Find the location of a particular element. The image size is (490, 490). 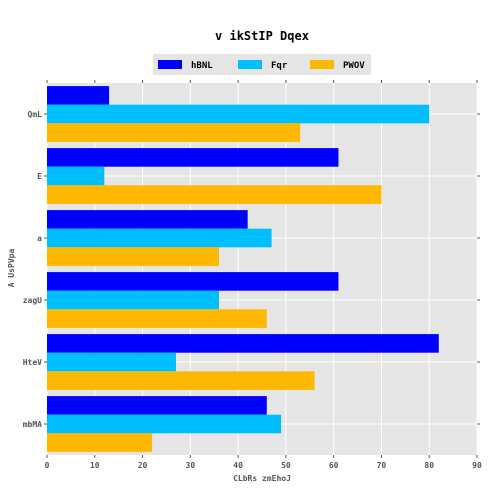

bar-PWOV-mbMA is located at coordinates (99, 442).